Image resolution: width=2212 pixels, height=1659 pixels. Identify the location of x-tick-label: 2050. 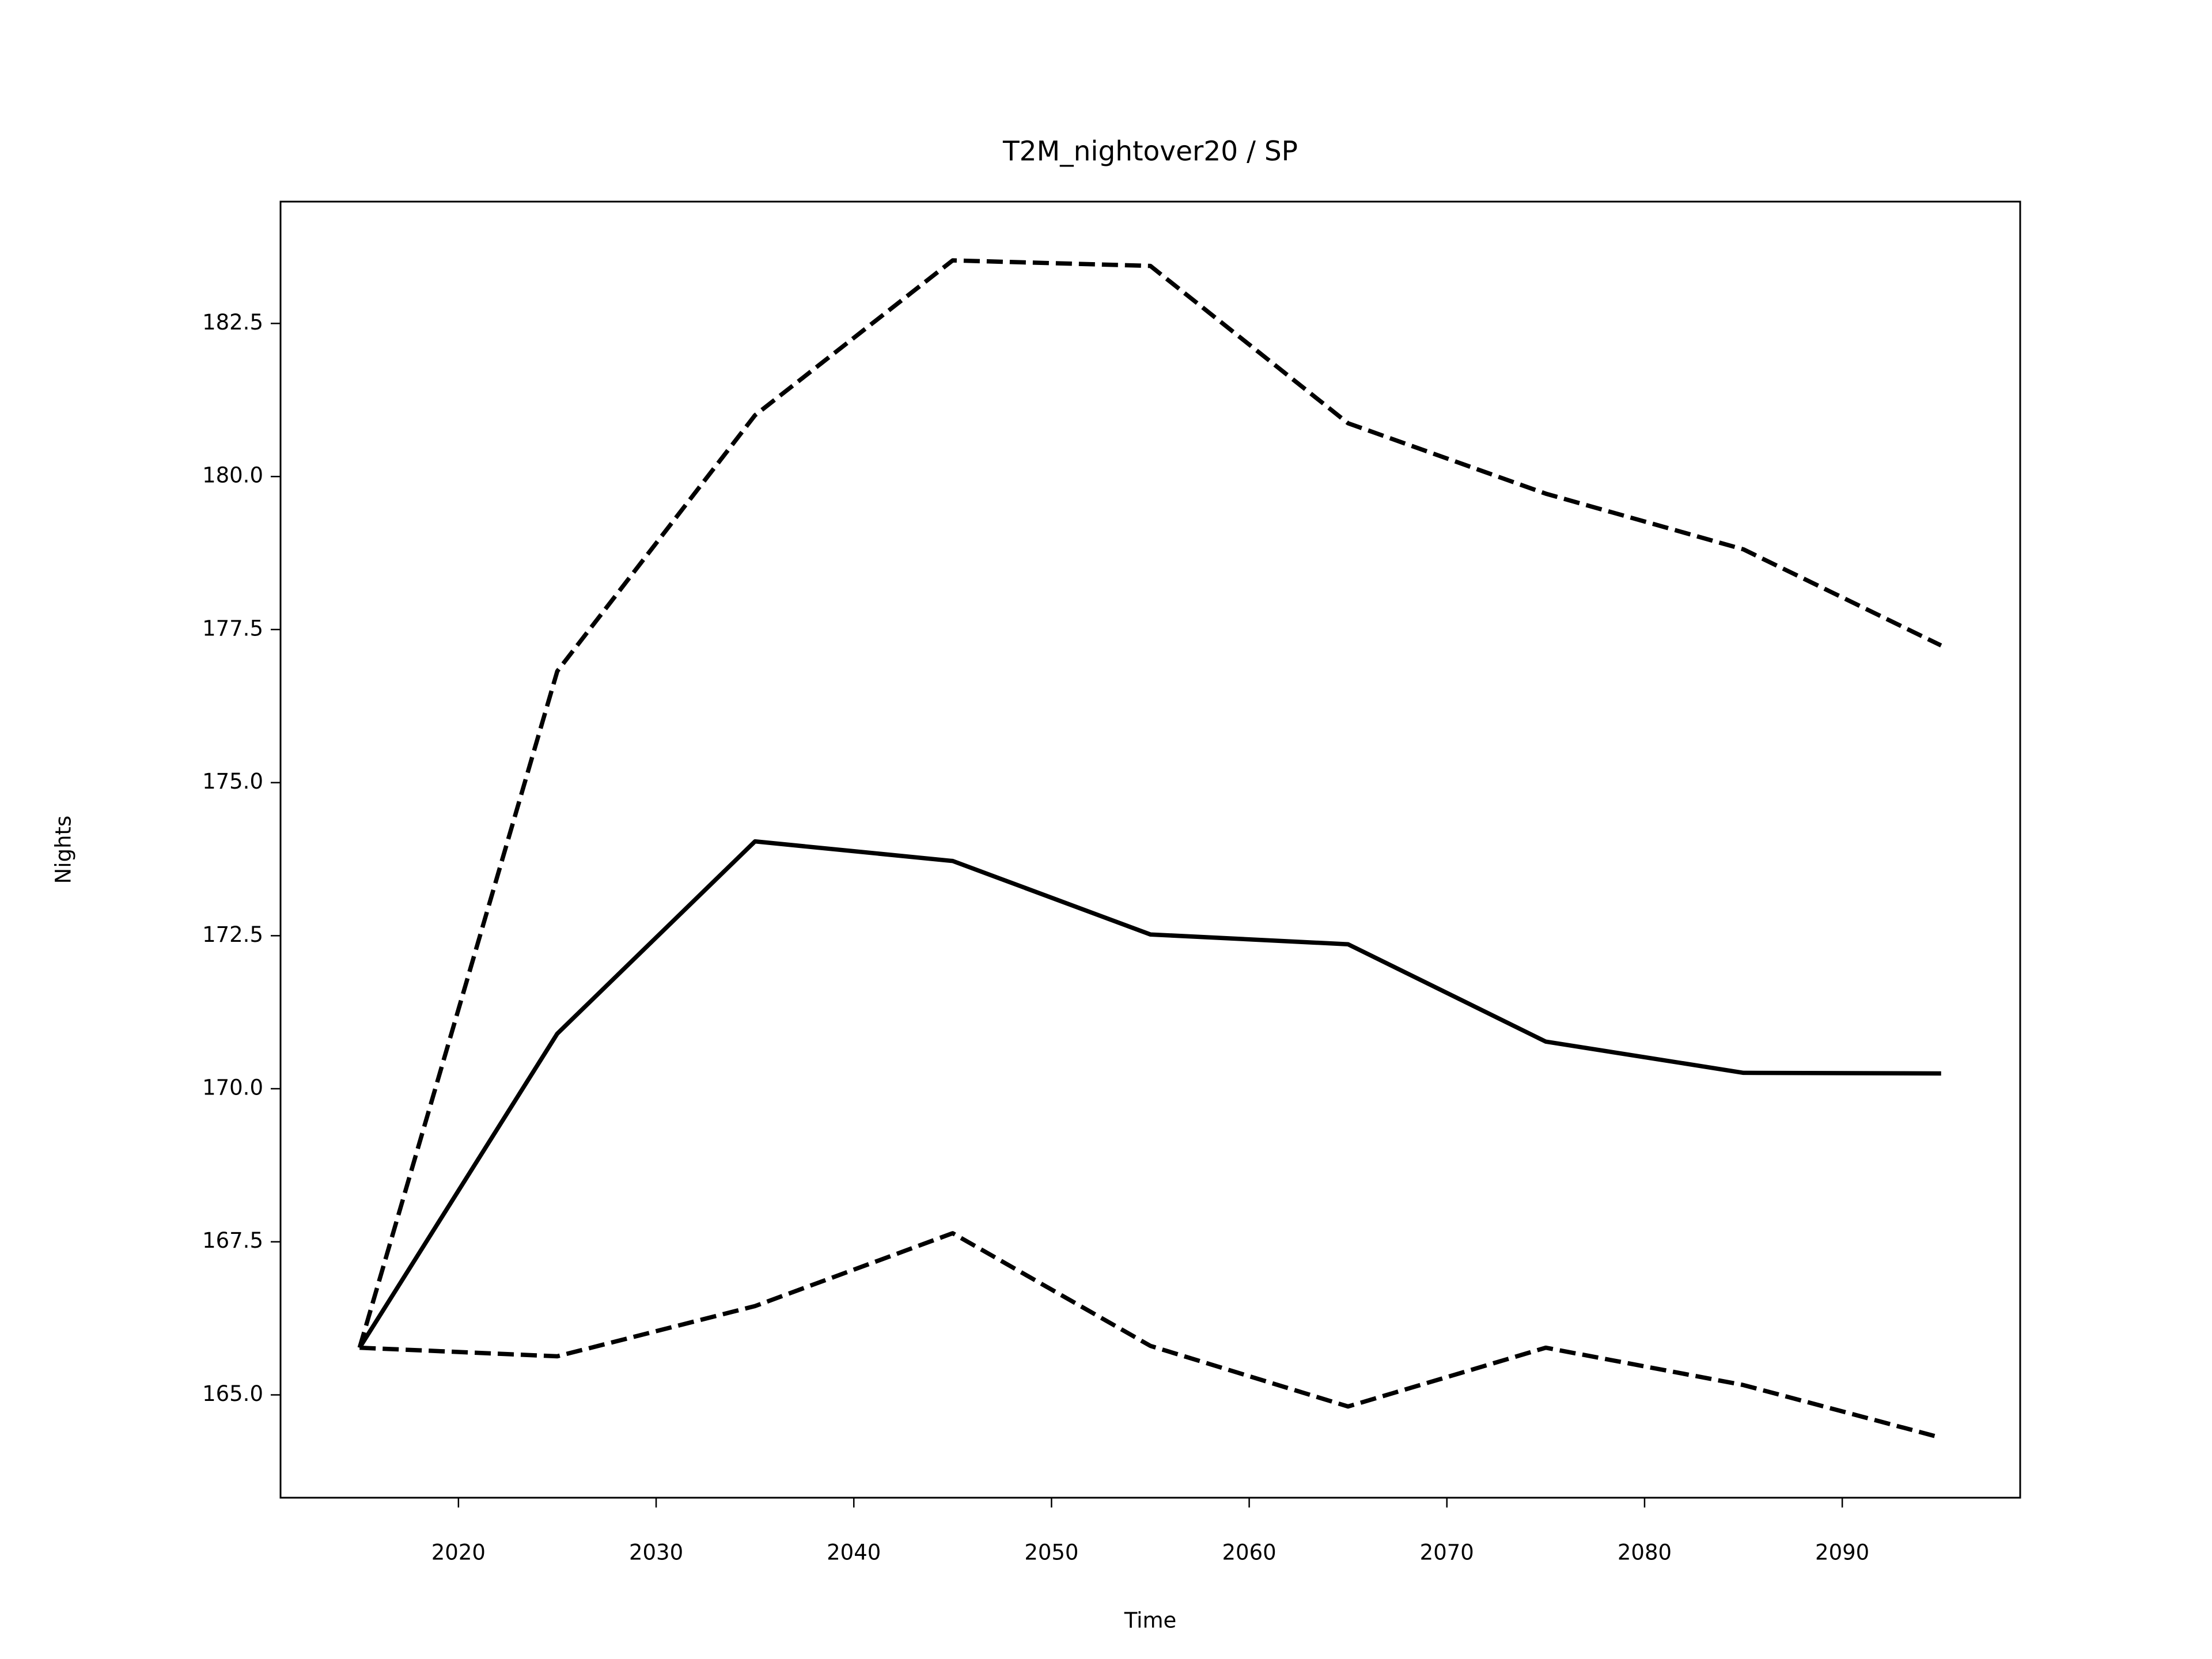
(1051, 1552).